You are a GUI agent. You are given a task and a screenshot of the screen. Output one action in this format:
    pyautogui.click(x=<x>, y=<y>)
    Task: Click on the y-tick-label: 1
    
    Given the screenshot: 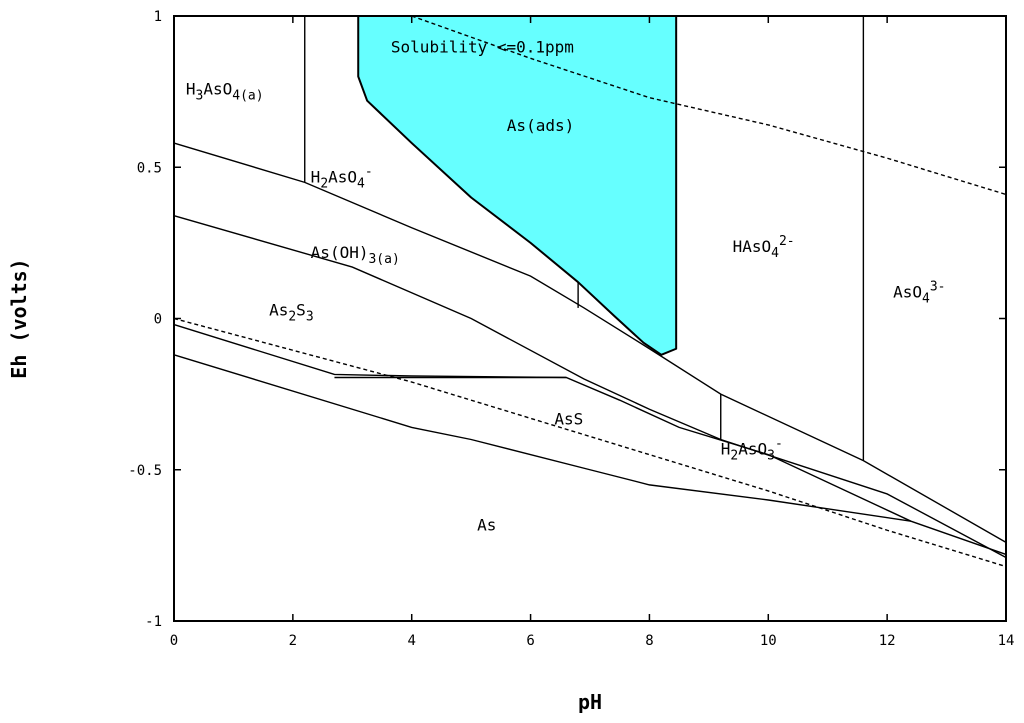 What is the action you would take?
    pyautogui.click(x=158, y=17)
    